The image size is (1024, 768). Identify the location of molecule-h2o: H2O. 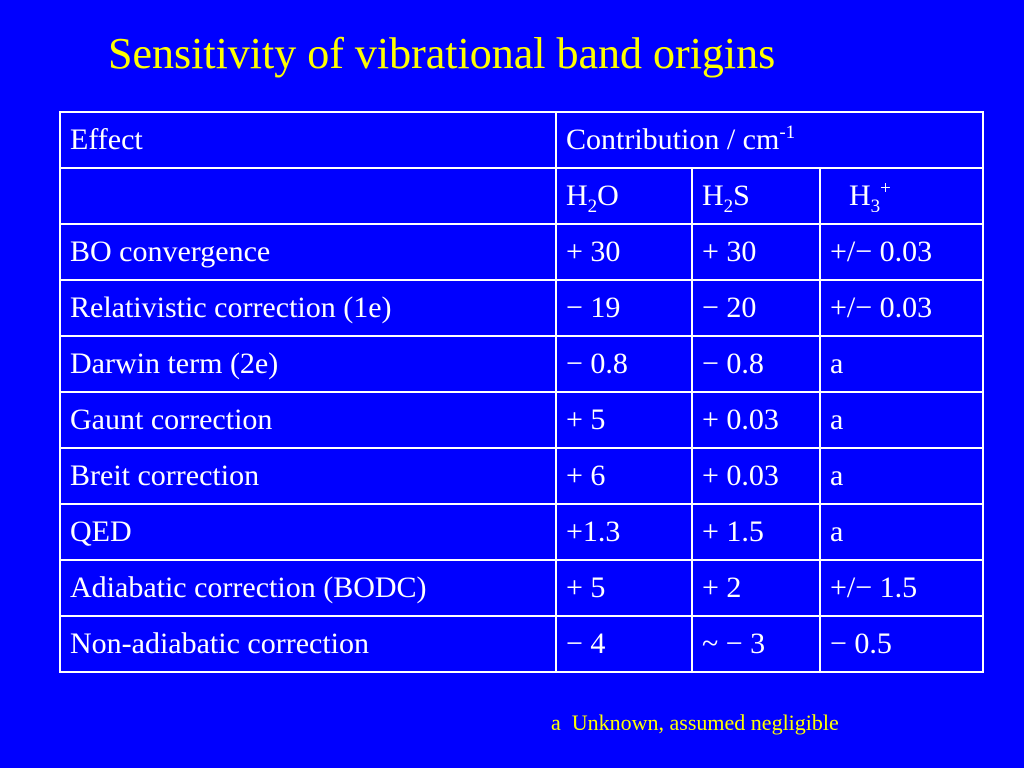
(624, 196).